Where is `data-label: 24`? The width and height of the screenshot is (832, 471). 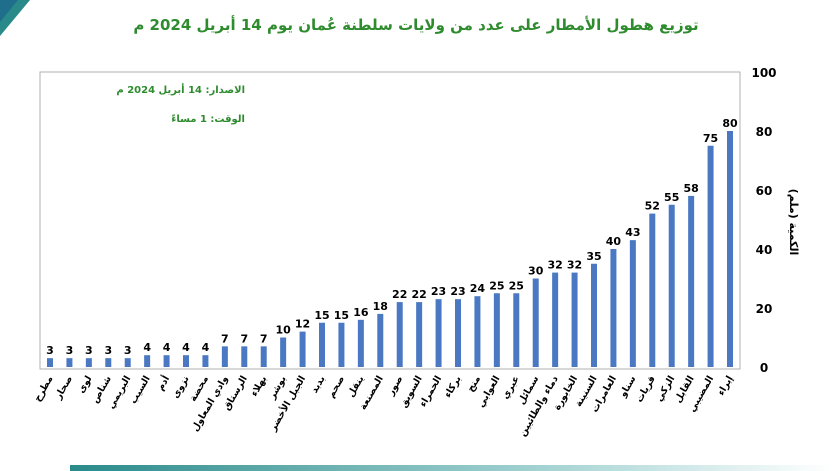 data-label: 24 is located at coordinates (478, 288).